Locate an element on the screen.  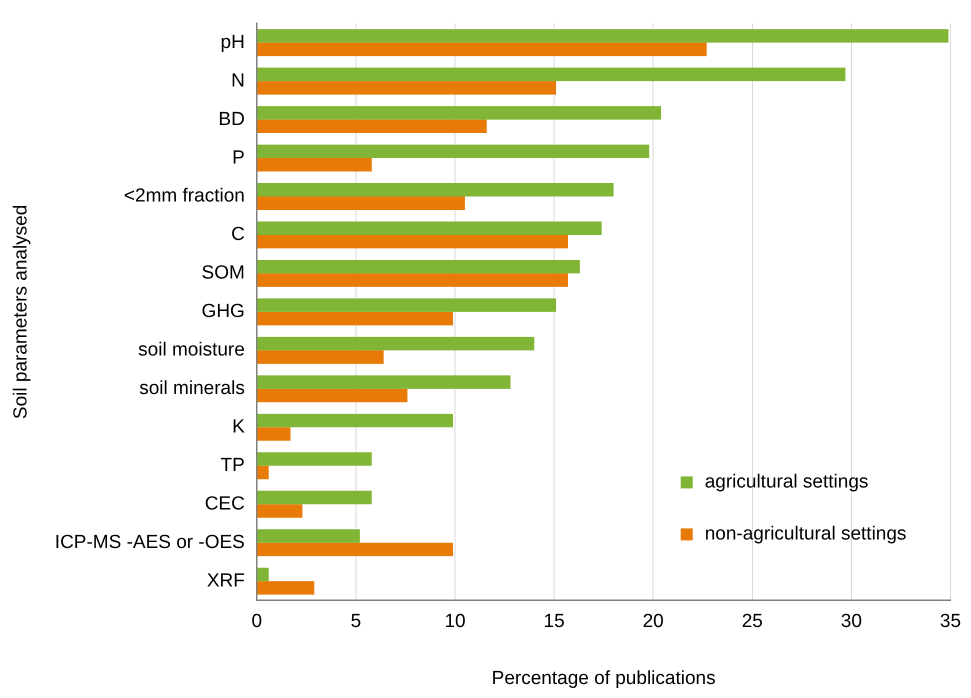
y-tick-label: soil moisture is located at coordinates (191, 350).